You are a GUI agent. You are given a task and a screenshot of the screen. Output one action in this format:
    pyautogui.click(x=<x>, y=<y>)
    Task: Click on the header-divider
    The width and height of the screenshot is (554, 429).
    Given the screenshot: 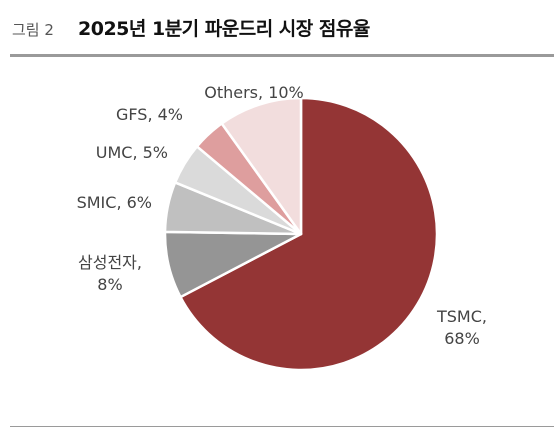 What is the action you would take?
    pyautogui.click(x=282, y=55)
    